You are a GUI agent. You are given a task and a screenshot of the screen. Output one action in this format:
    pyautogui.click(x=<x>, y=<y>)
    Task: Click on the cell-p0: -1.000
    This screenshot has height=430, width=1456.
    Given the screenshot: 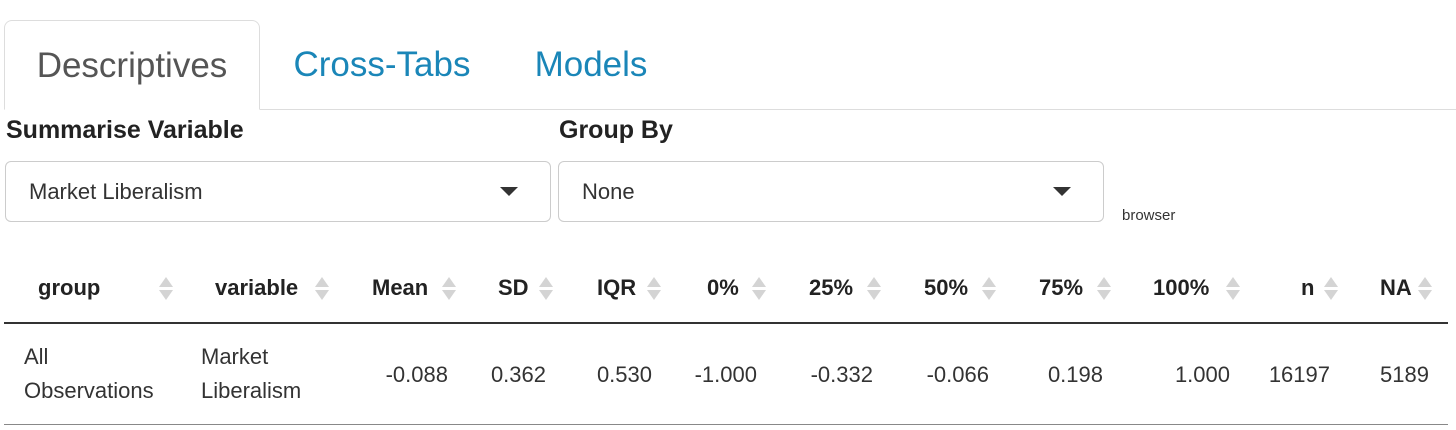 What is the action you would take?
    pyautogui.click(x=725, y=374)
    